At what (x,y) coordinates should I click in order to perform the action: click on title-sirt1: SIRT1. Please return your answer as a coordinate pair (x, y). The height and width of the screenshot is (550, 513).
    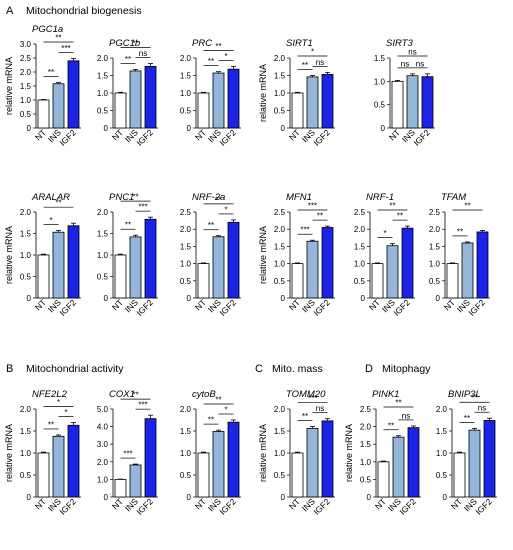
    Looking at the image, I should click on (299, 43).